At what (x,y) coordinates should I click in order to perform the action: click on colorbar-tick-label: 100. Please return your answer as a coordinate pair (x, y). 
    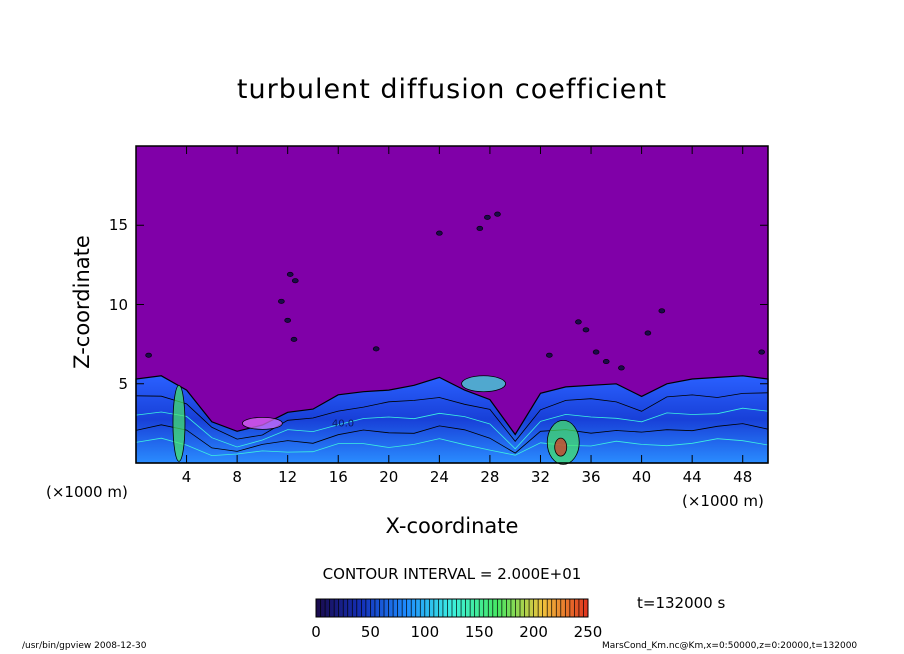
    Looking at the image, I should click on (425, 632).